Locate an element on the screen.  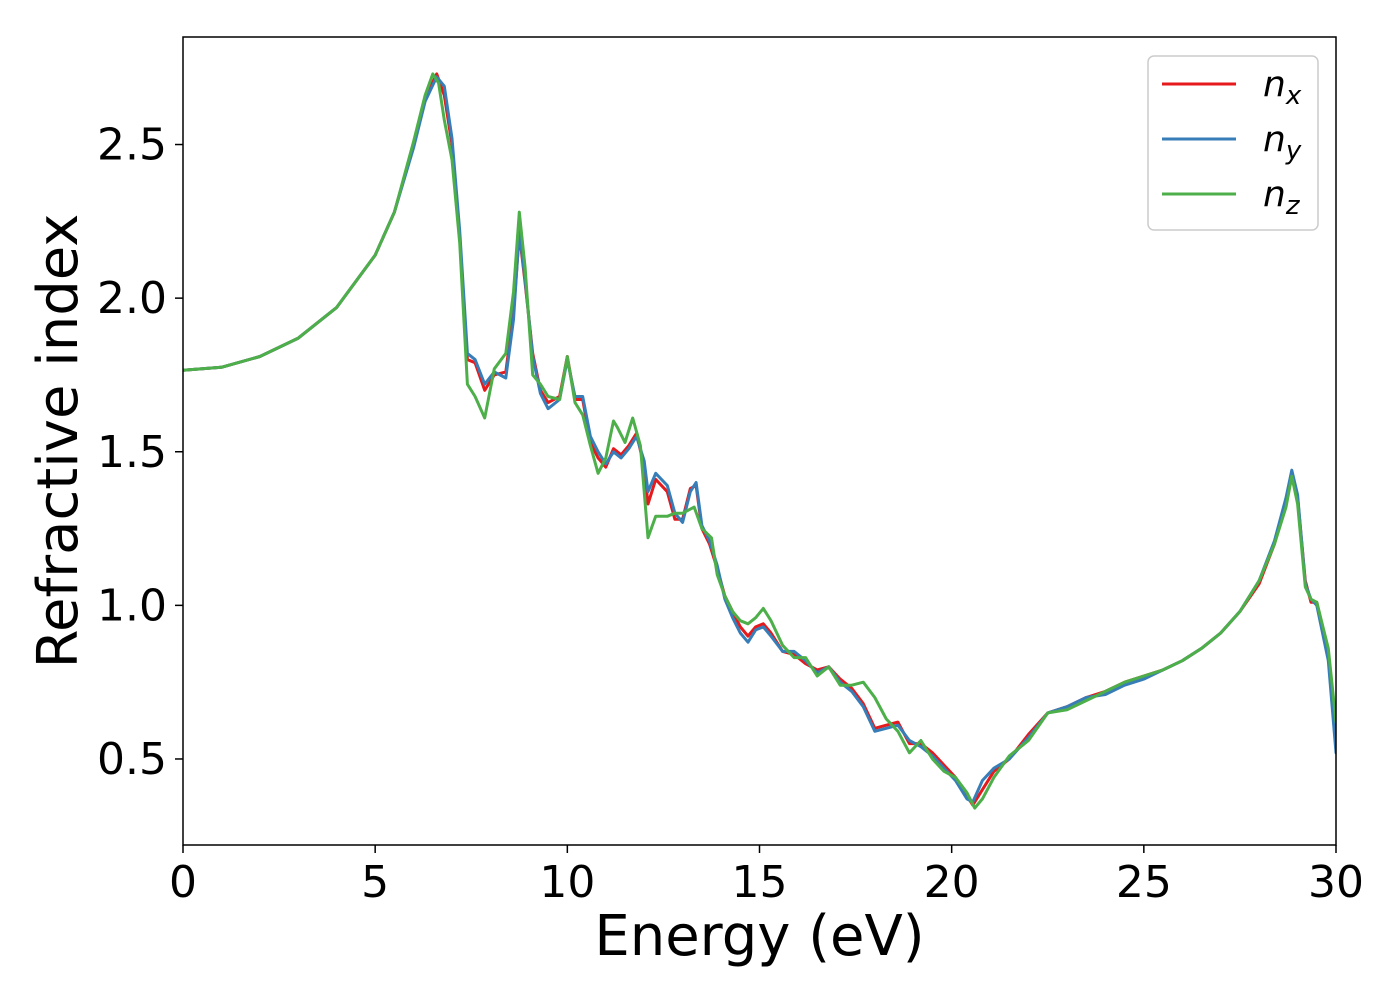
x-tick-label: 30 is located at coordinates (1336, 882).